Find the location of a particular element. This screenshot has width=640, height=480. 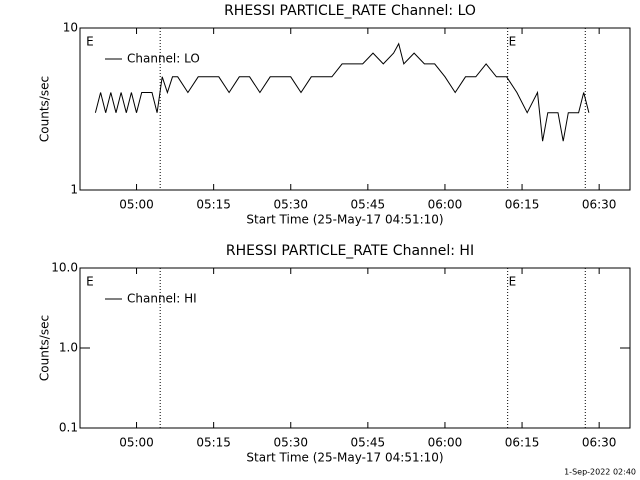

chart-title: RHESSI PARTICLE_RATE Channel: LO is located at coordinates (350, 11).